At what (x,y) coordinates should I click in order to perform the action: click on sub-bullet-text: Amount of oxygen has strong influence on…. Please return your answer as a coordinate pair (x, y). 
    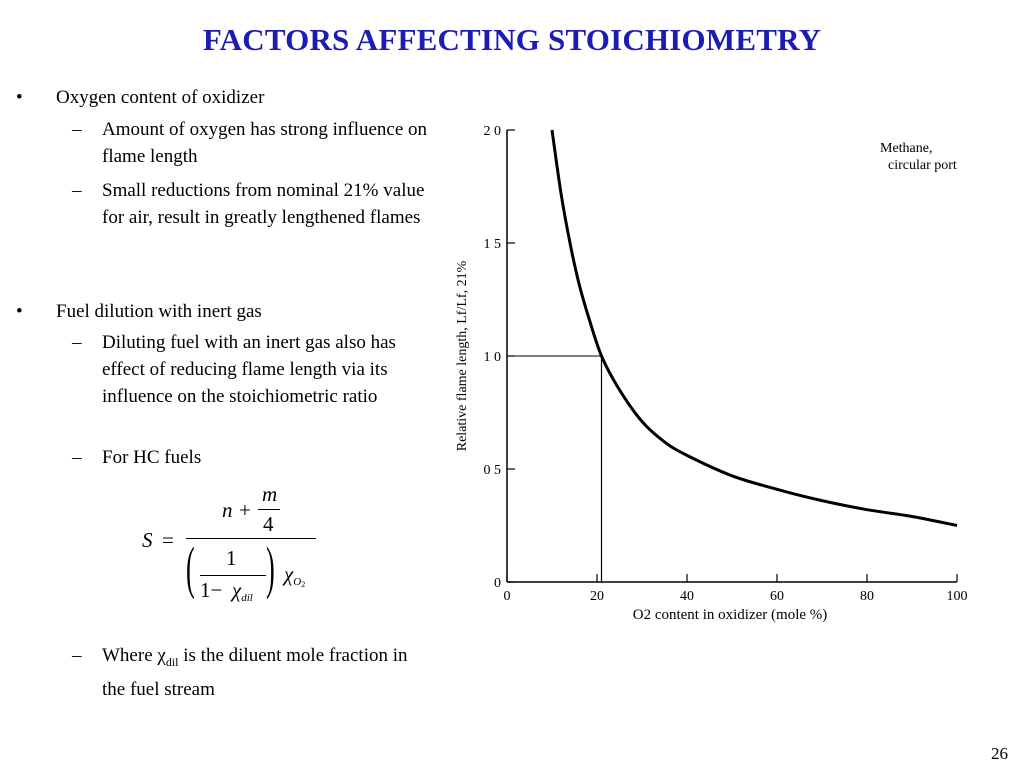
    Looking at the image, I should click on (265, 143).